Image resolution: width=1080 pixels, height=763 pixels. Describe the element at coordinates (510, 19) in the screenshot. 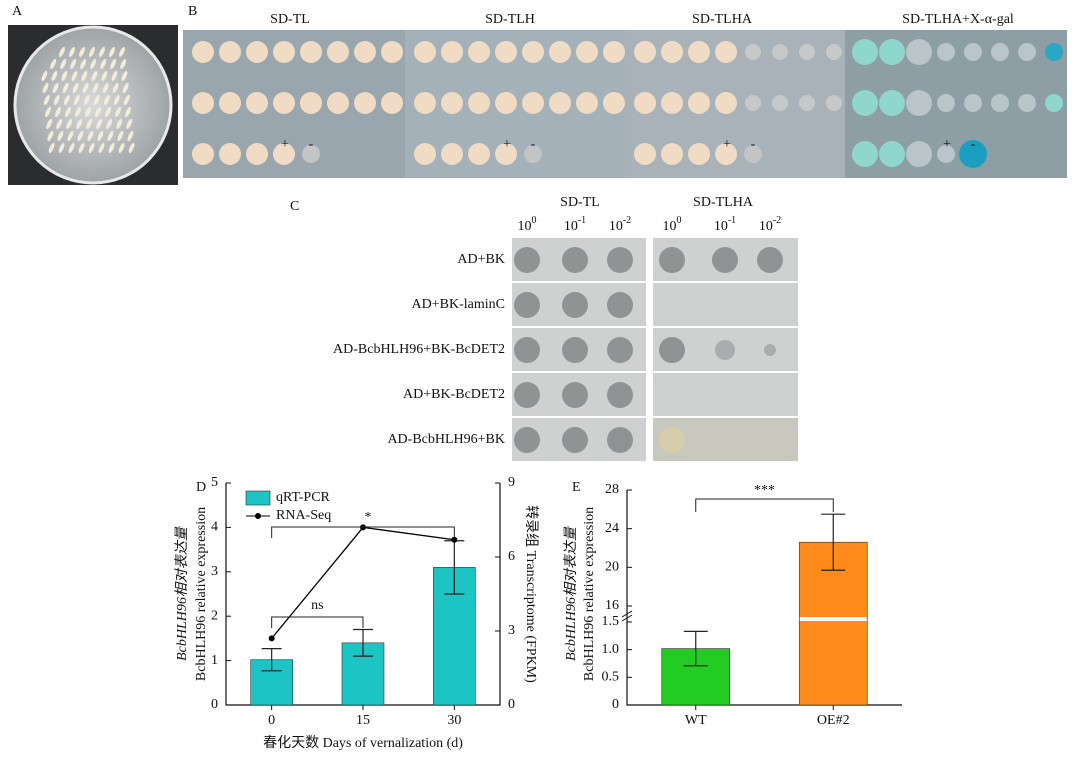

I see `column-heading: SD-TLH` at that location.